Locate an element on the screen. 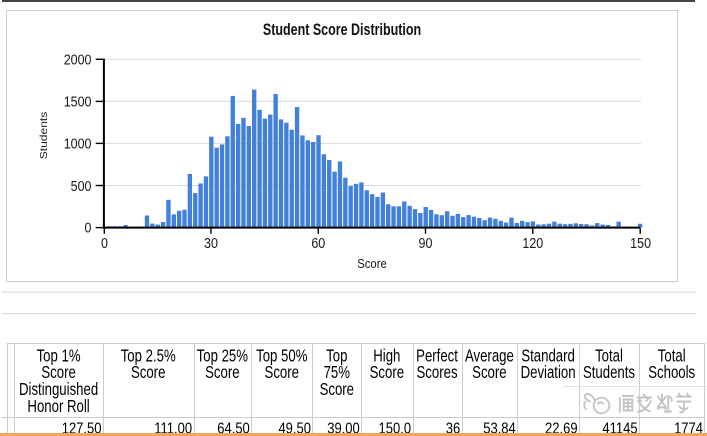 This screenshot has width=707, height=436. svg-text: 90 is located at coordinates (426, 243).